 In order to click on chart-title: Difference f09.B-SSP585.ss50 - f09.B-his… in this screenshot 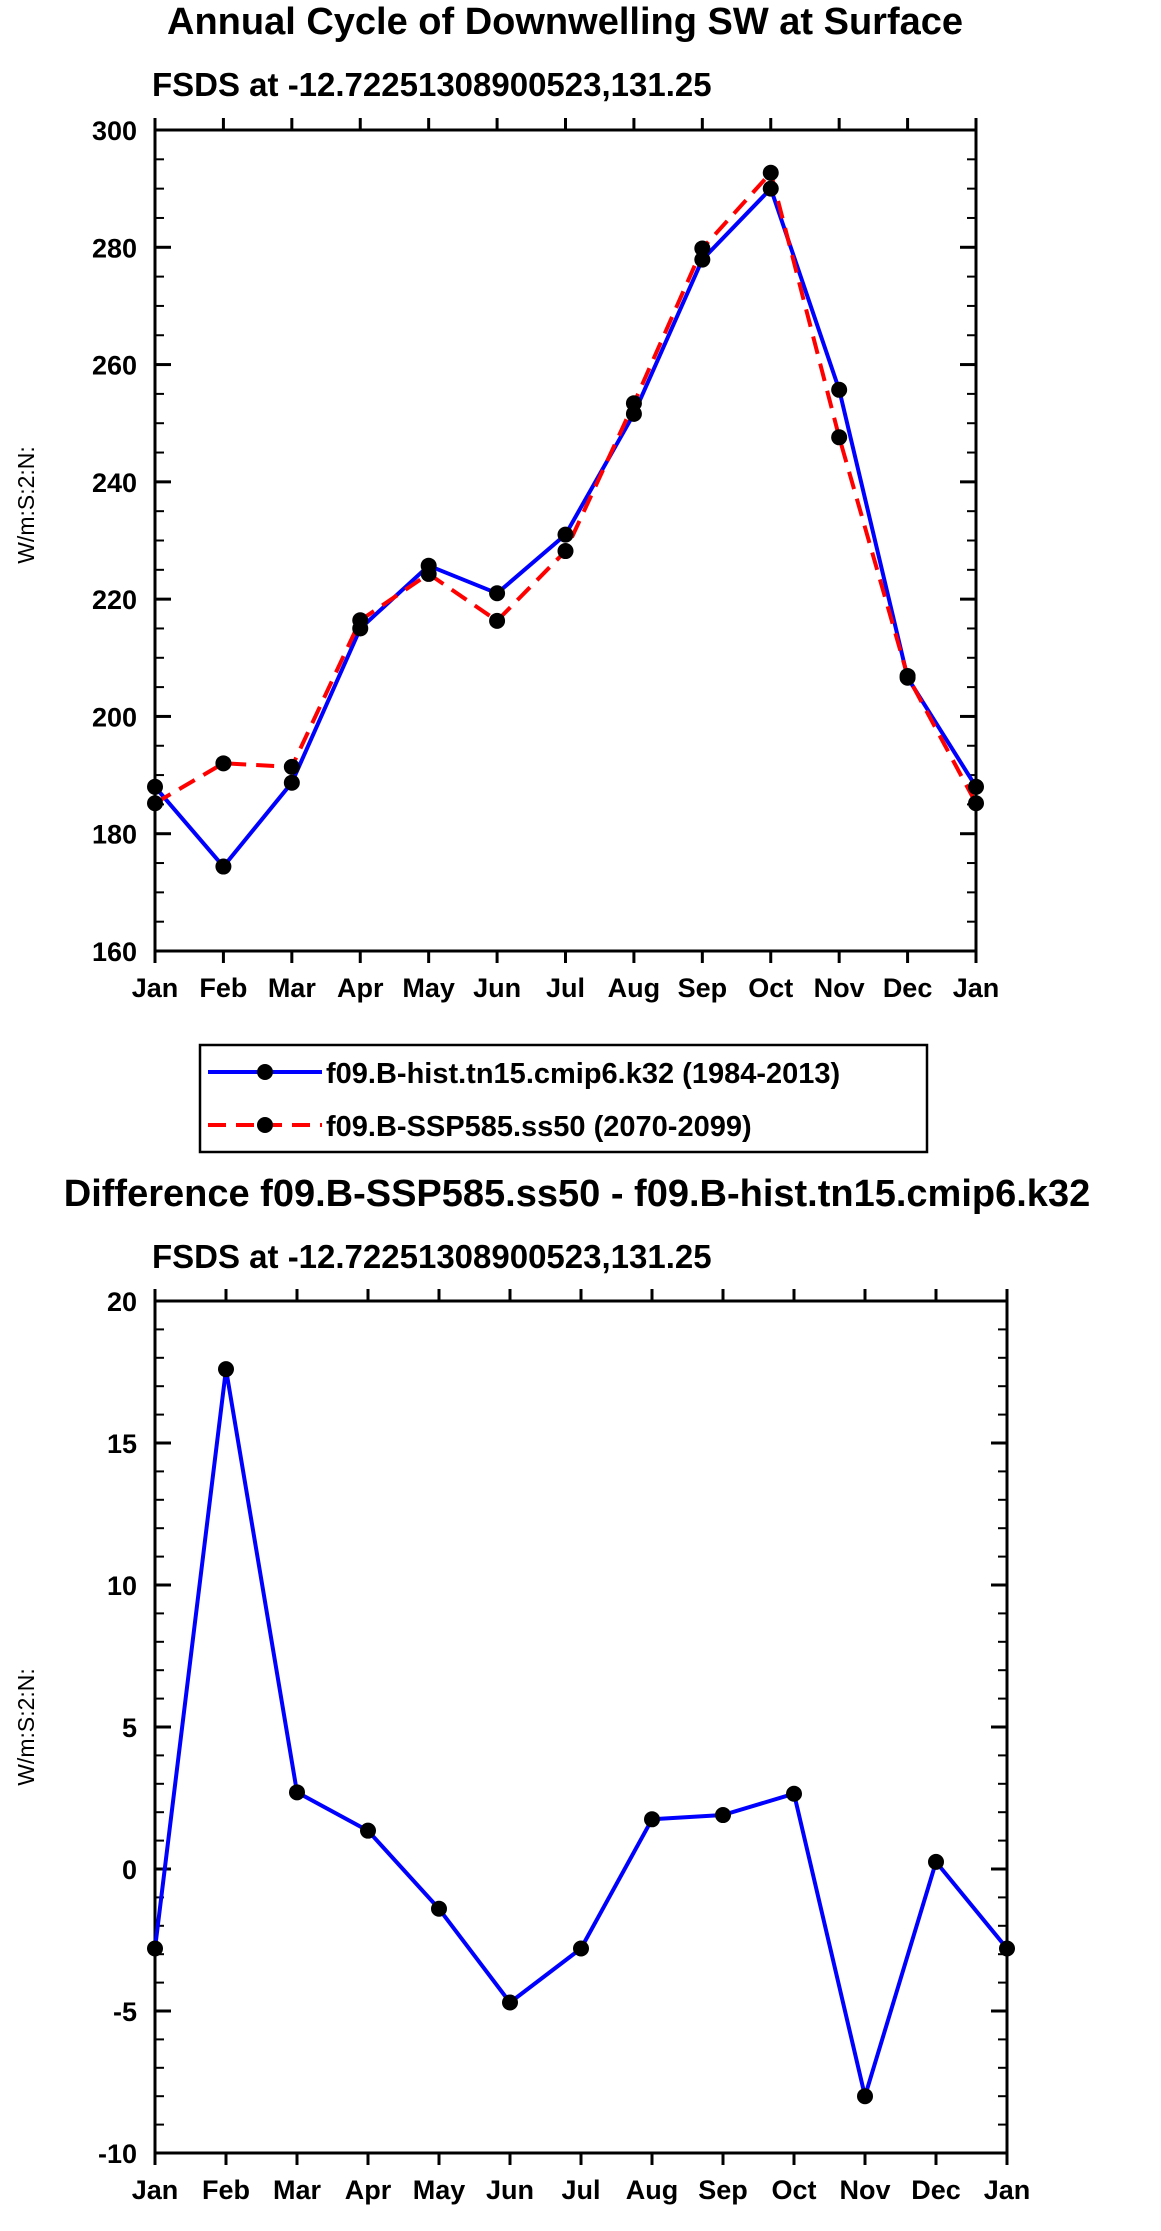, I will do `click(577, 1194)`.